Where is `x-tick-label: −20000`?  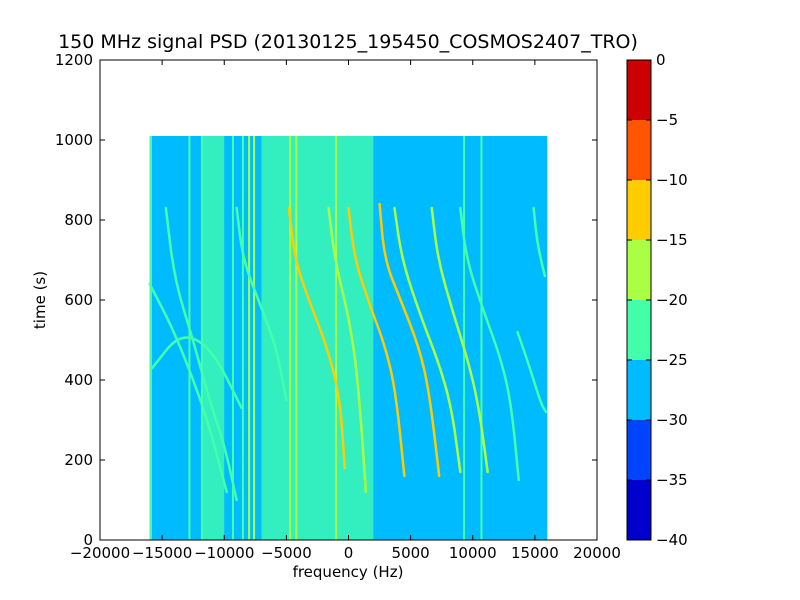 x-tick-label: −20000 is located at coordinates (100, 553).